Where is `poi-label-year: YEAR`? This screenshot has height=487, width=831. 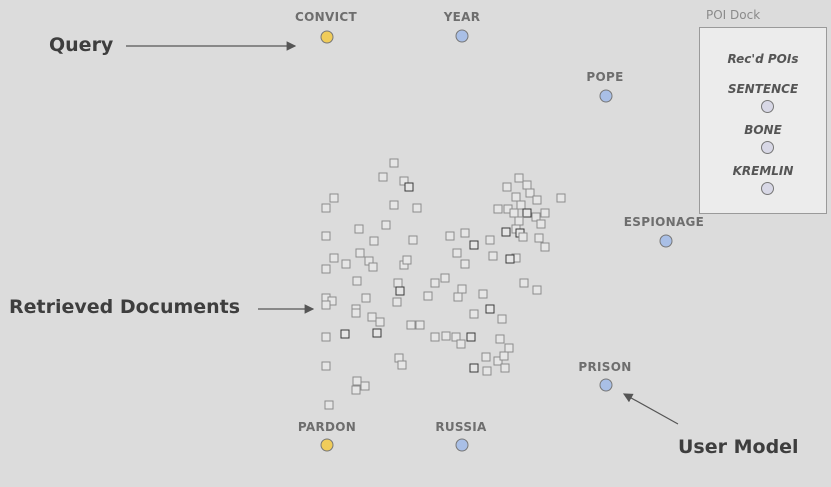 poi-label-year: YEAR is located at coordinates (462, 17).